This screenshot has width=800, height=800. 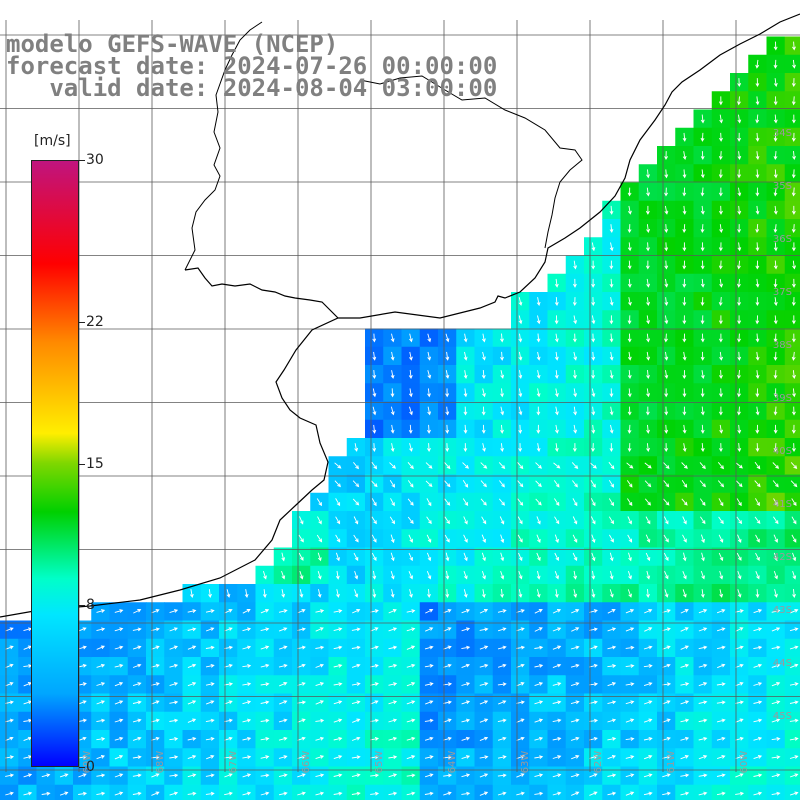 What do you see at coordinates (160, 762) in the screenshot?
I see `longitude-label: 68W` at bounding box center [160, 762].